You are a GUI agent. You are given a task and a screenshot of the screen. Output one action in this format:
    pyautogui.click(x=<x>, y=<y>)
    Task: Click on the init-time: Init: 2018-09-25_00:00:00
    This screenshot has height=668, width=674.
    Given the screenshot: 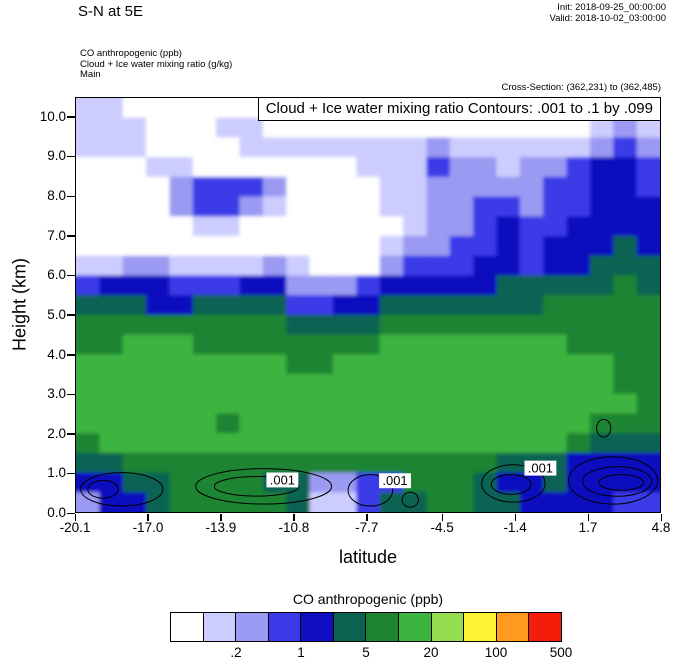 What is the action you would take?
    pyautogui.click(x=611, y=7)
    